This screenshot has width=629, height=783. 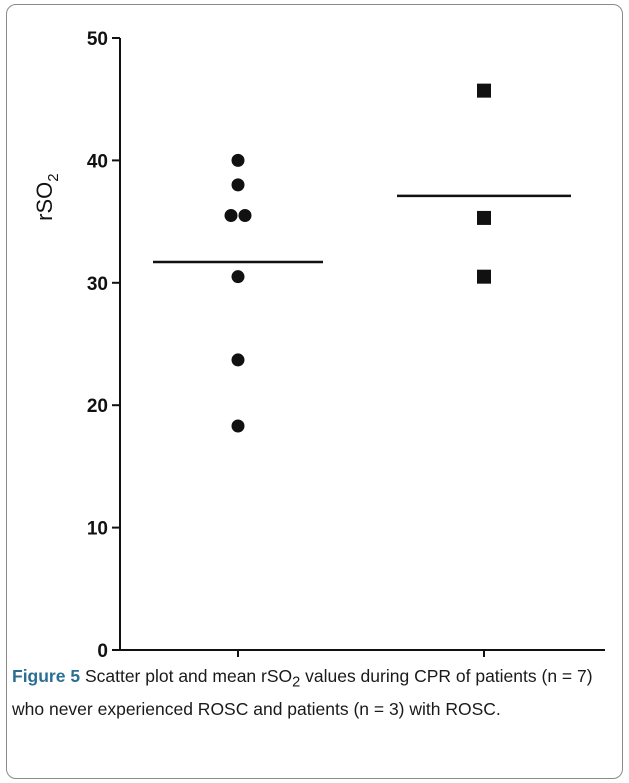 I want to click on y-axis-label-main: rSO, so click(x=44, y=201).